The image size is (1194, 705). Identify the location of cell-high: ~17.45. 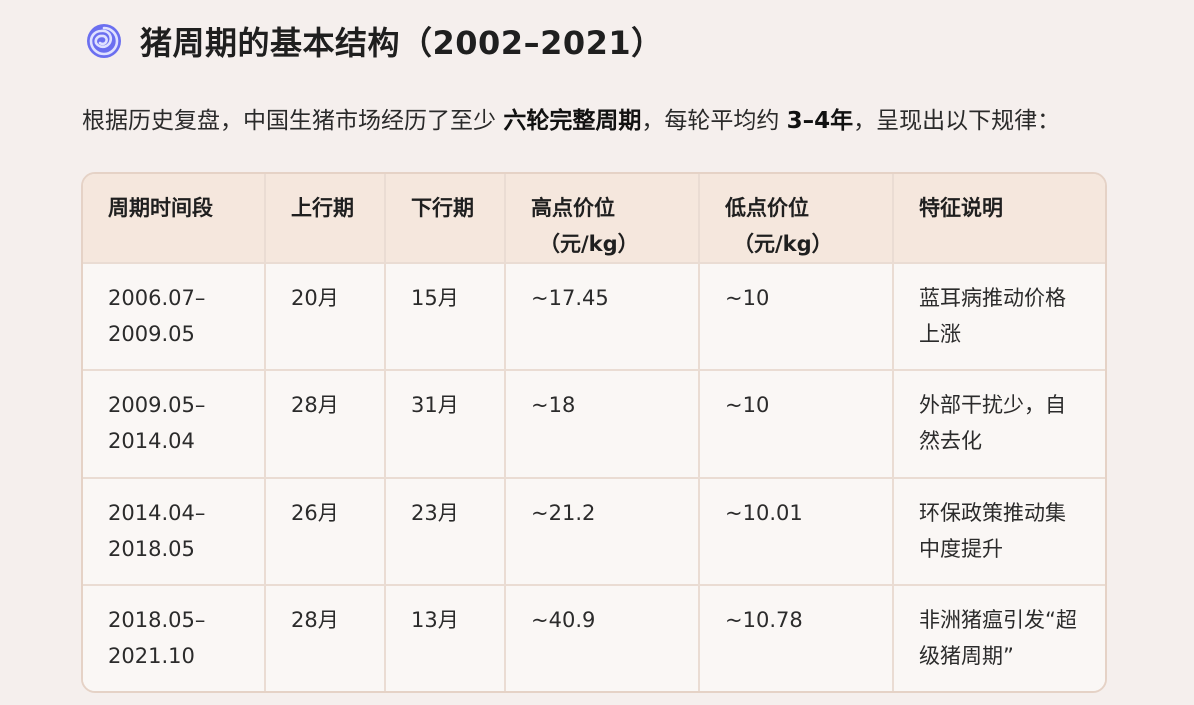
(602, 317).